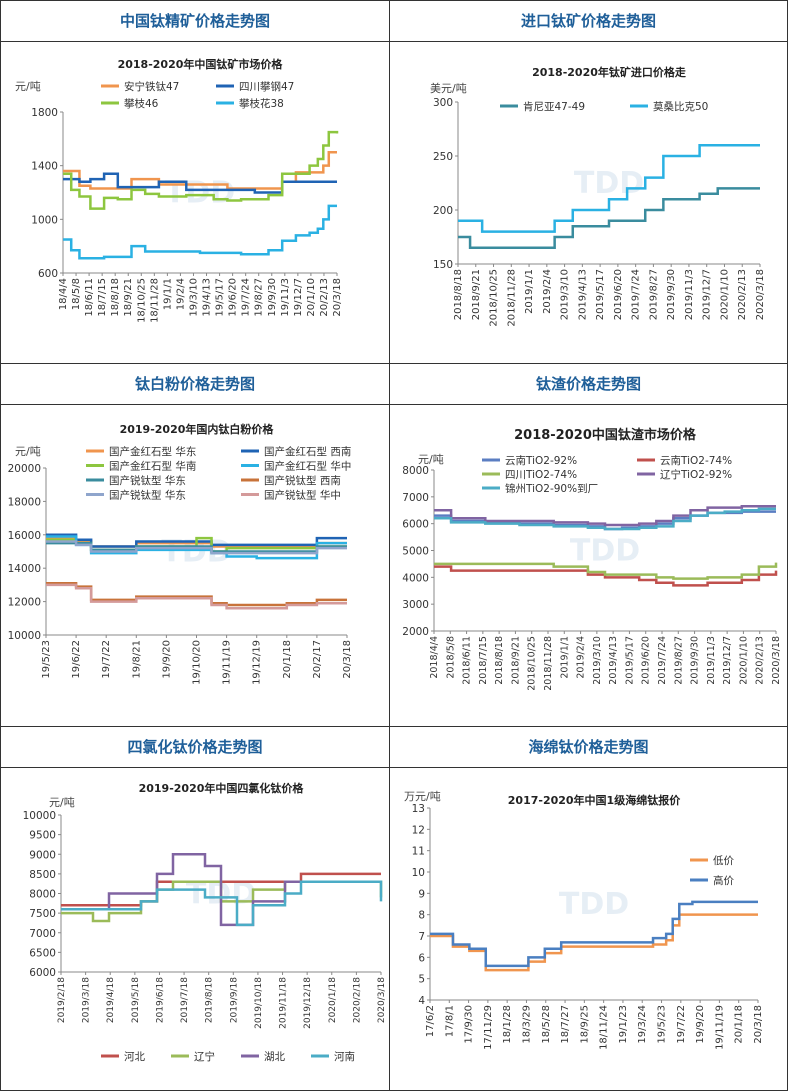  Describe the element at coordinates (418, 809) in the screenshot. I see `y-tick-label: 13` at that location.